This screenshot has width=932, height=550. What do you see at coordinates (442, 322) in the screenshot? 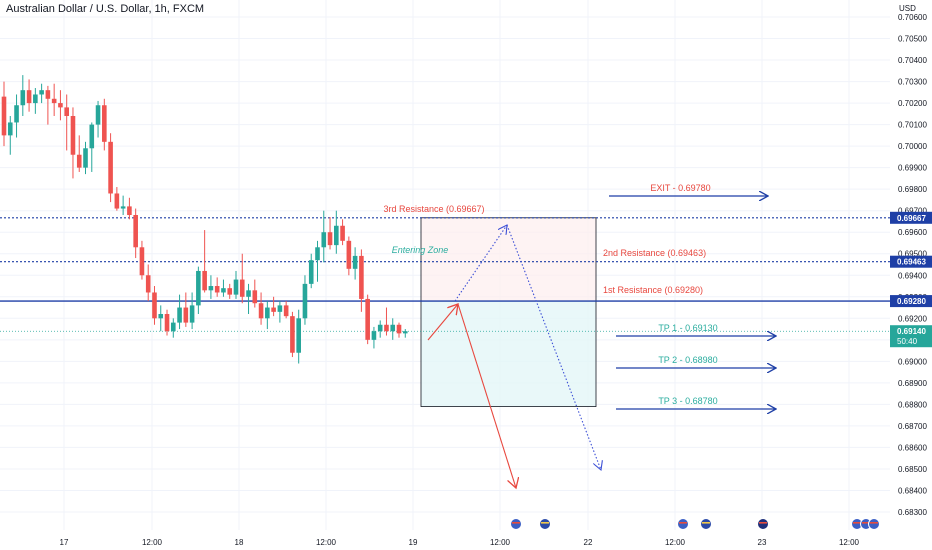
I see `entry-arrow` at bounding box center [442, 322].